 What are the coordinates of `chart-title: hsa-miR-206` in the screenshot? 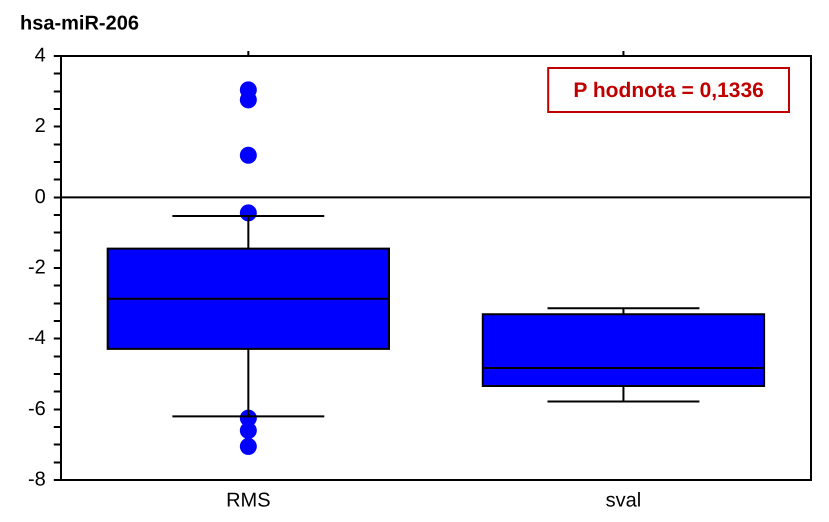 It's located at (79, 23).